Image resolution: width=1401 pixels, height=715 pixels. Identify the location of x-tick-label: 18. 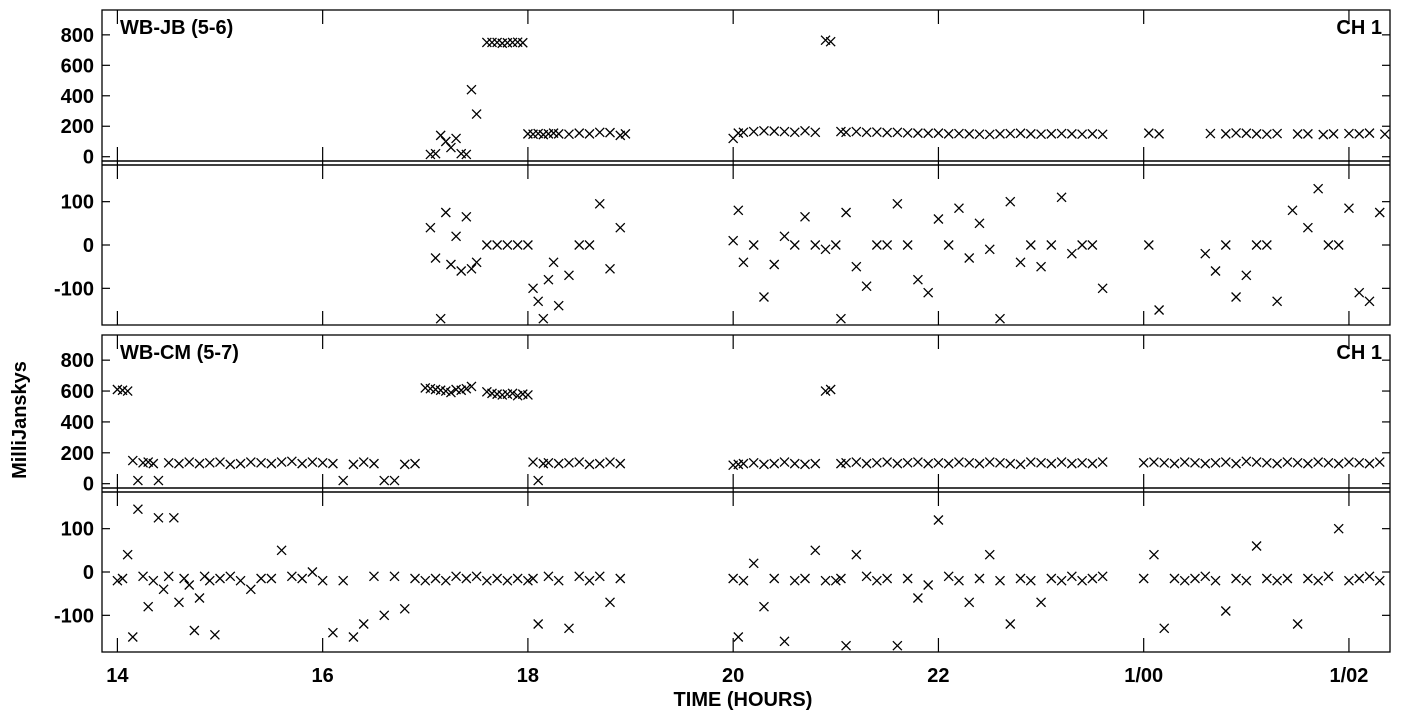
(528, 676).